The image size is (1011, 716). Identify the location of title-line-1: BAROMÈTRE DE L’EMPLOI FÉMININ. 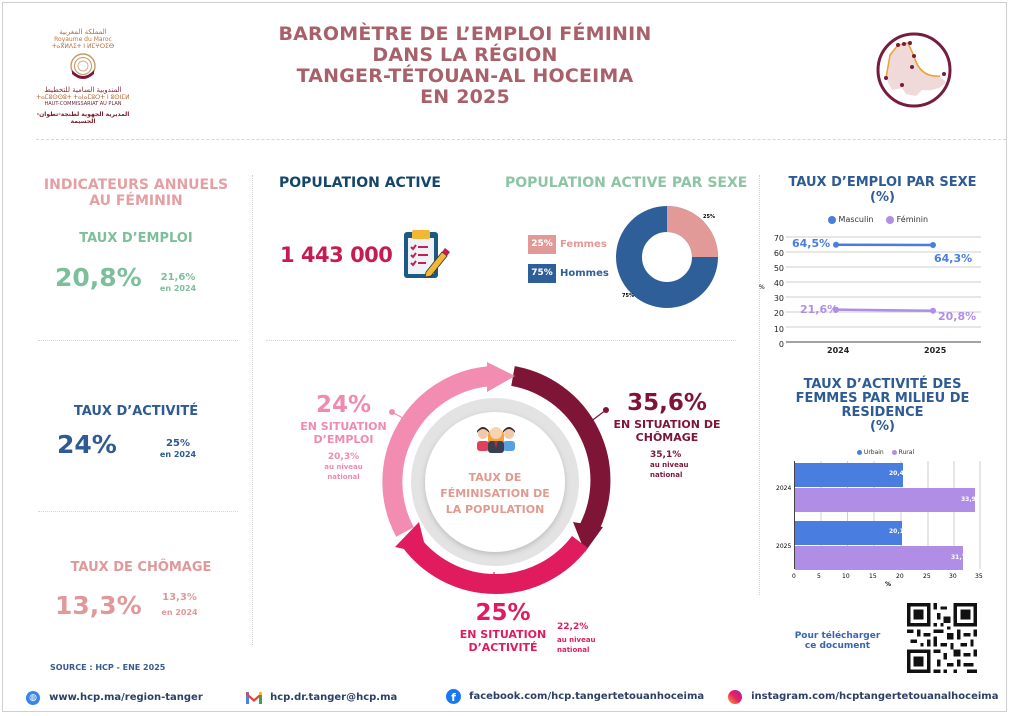
(465, 34).